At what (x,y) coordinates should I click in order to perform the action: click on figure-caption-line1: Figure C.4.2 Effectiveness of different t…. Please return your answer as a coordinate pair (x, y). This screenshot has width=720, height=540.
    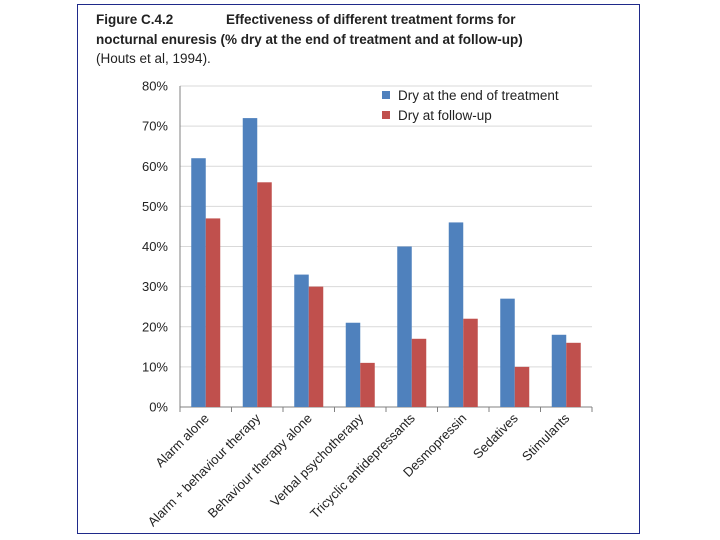
    Looking at the image, I should click on (306, 19).